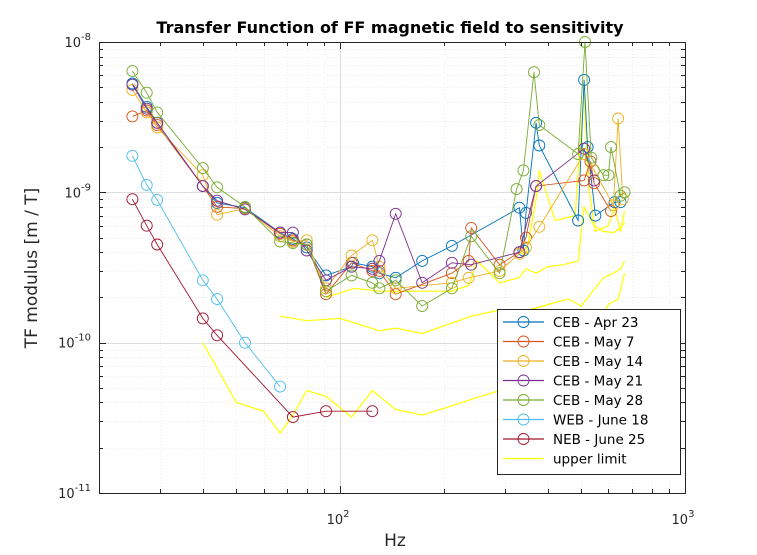 The width and height of the screenshot is (757, 555). Describe the element at coordinates (395, 541) in the screenshot. I see `x-axis-label: Hz` at that location.